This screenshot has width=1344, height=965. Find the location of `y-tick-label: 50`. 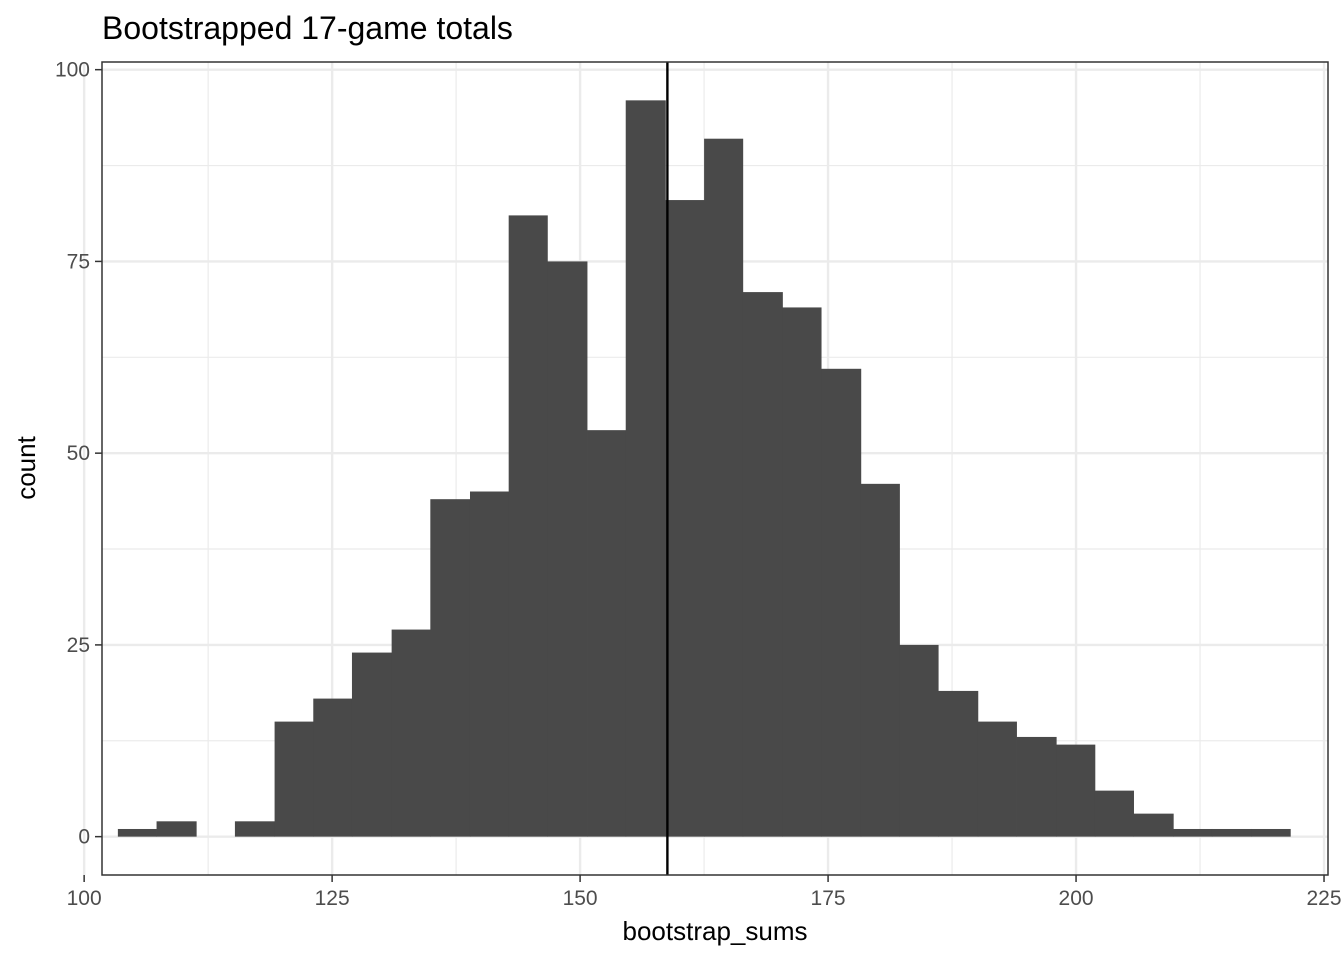

y-tick-label: 50 is located at coordinates (78, 453).